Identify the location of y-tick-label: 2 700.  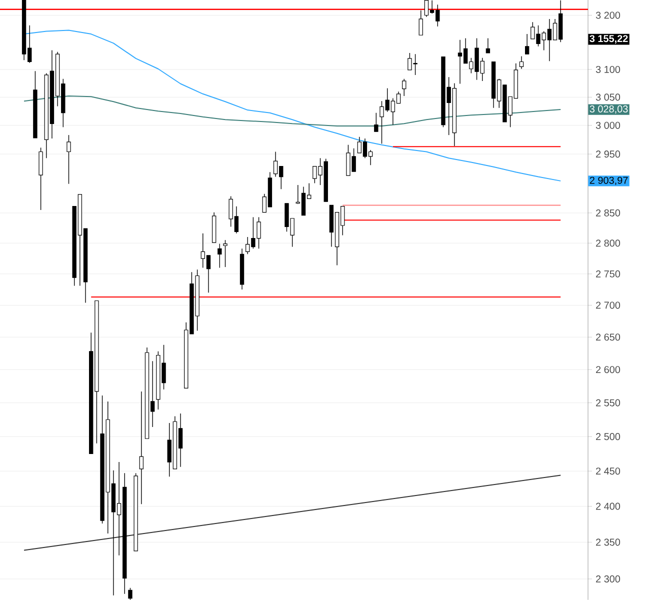
(608, 305).